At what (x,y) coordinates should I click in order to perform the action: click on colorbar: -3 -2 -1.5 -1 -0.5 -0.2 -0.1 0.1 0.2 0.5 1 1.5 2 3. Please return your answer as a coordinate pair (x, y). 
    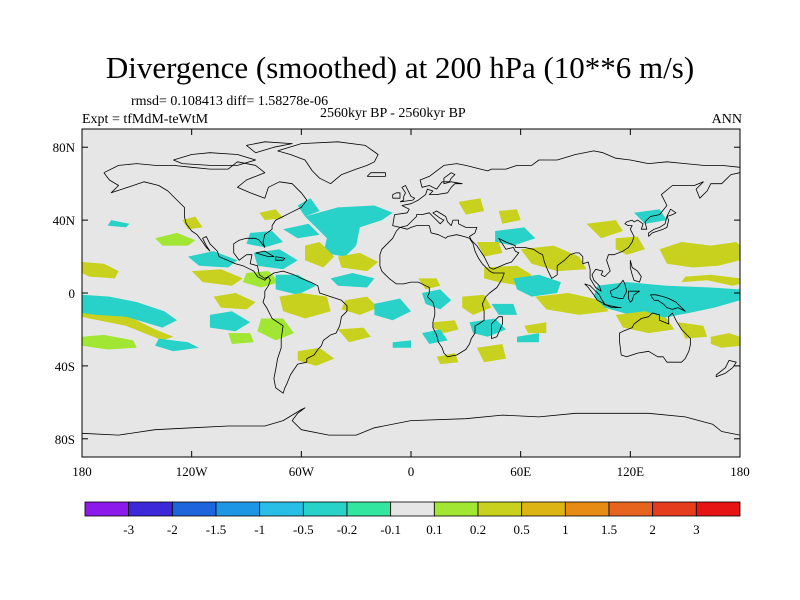
    Looking at the image, I should click on (412, 519).